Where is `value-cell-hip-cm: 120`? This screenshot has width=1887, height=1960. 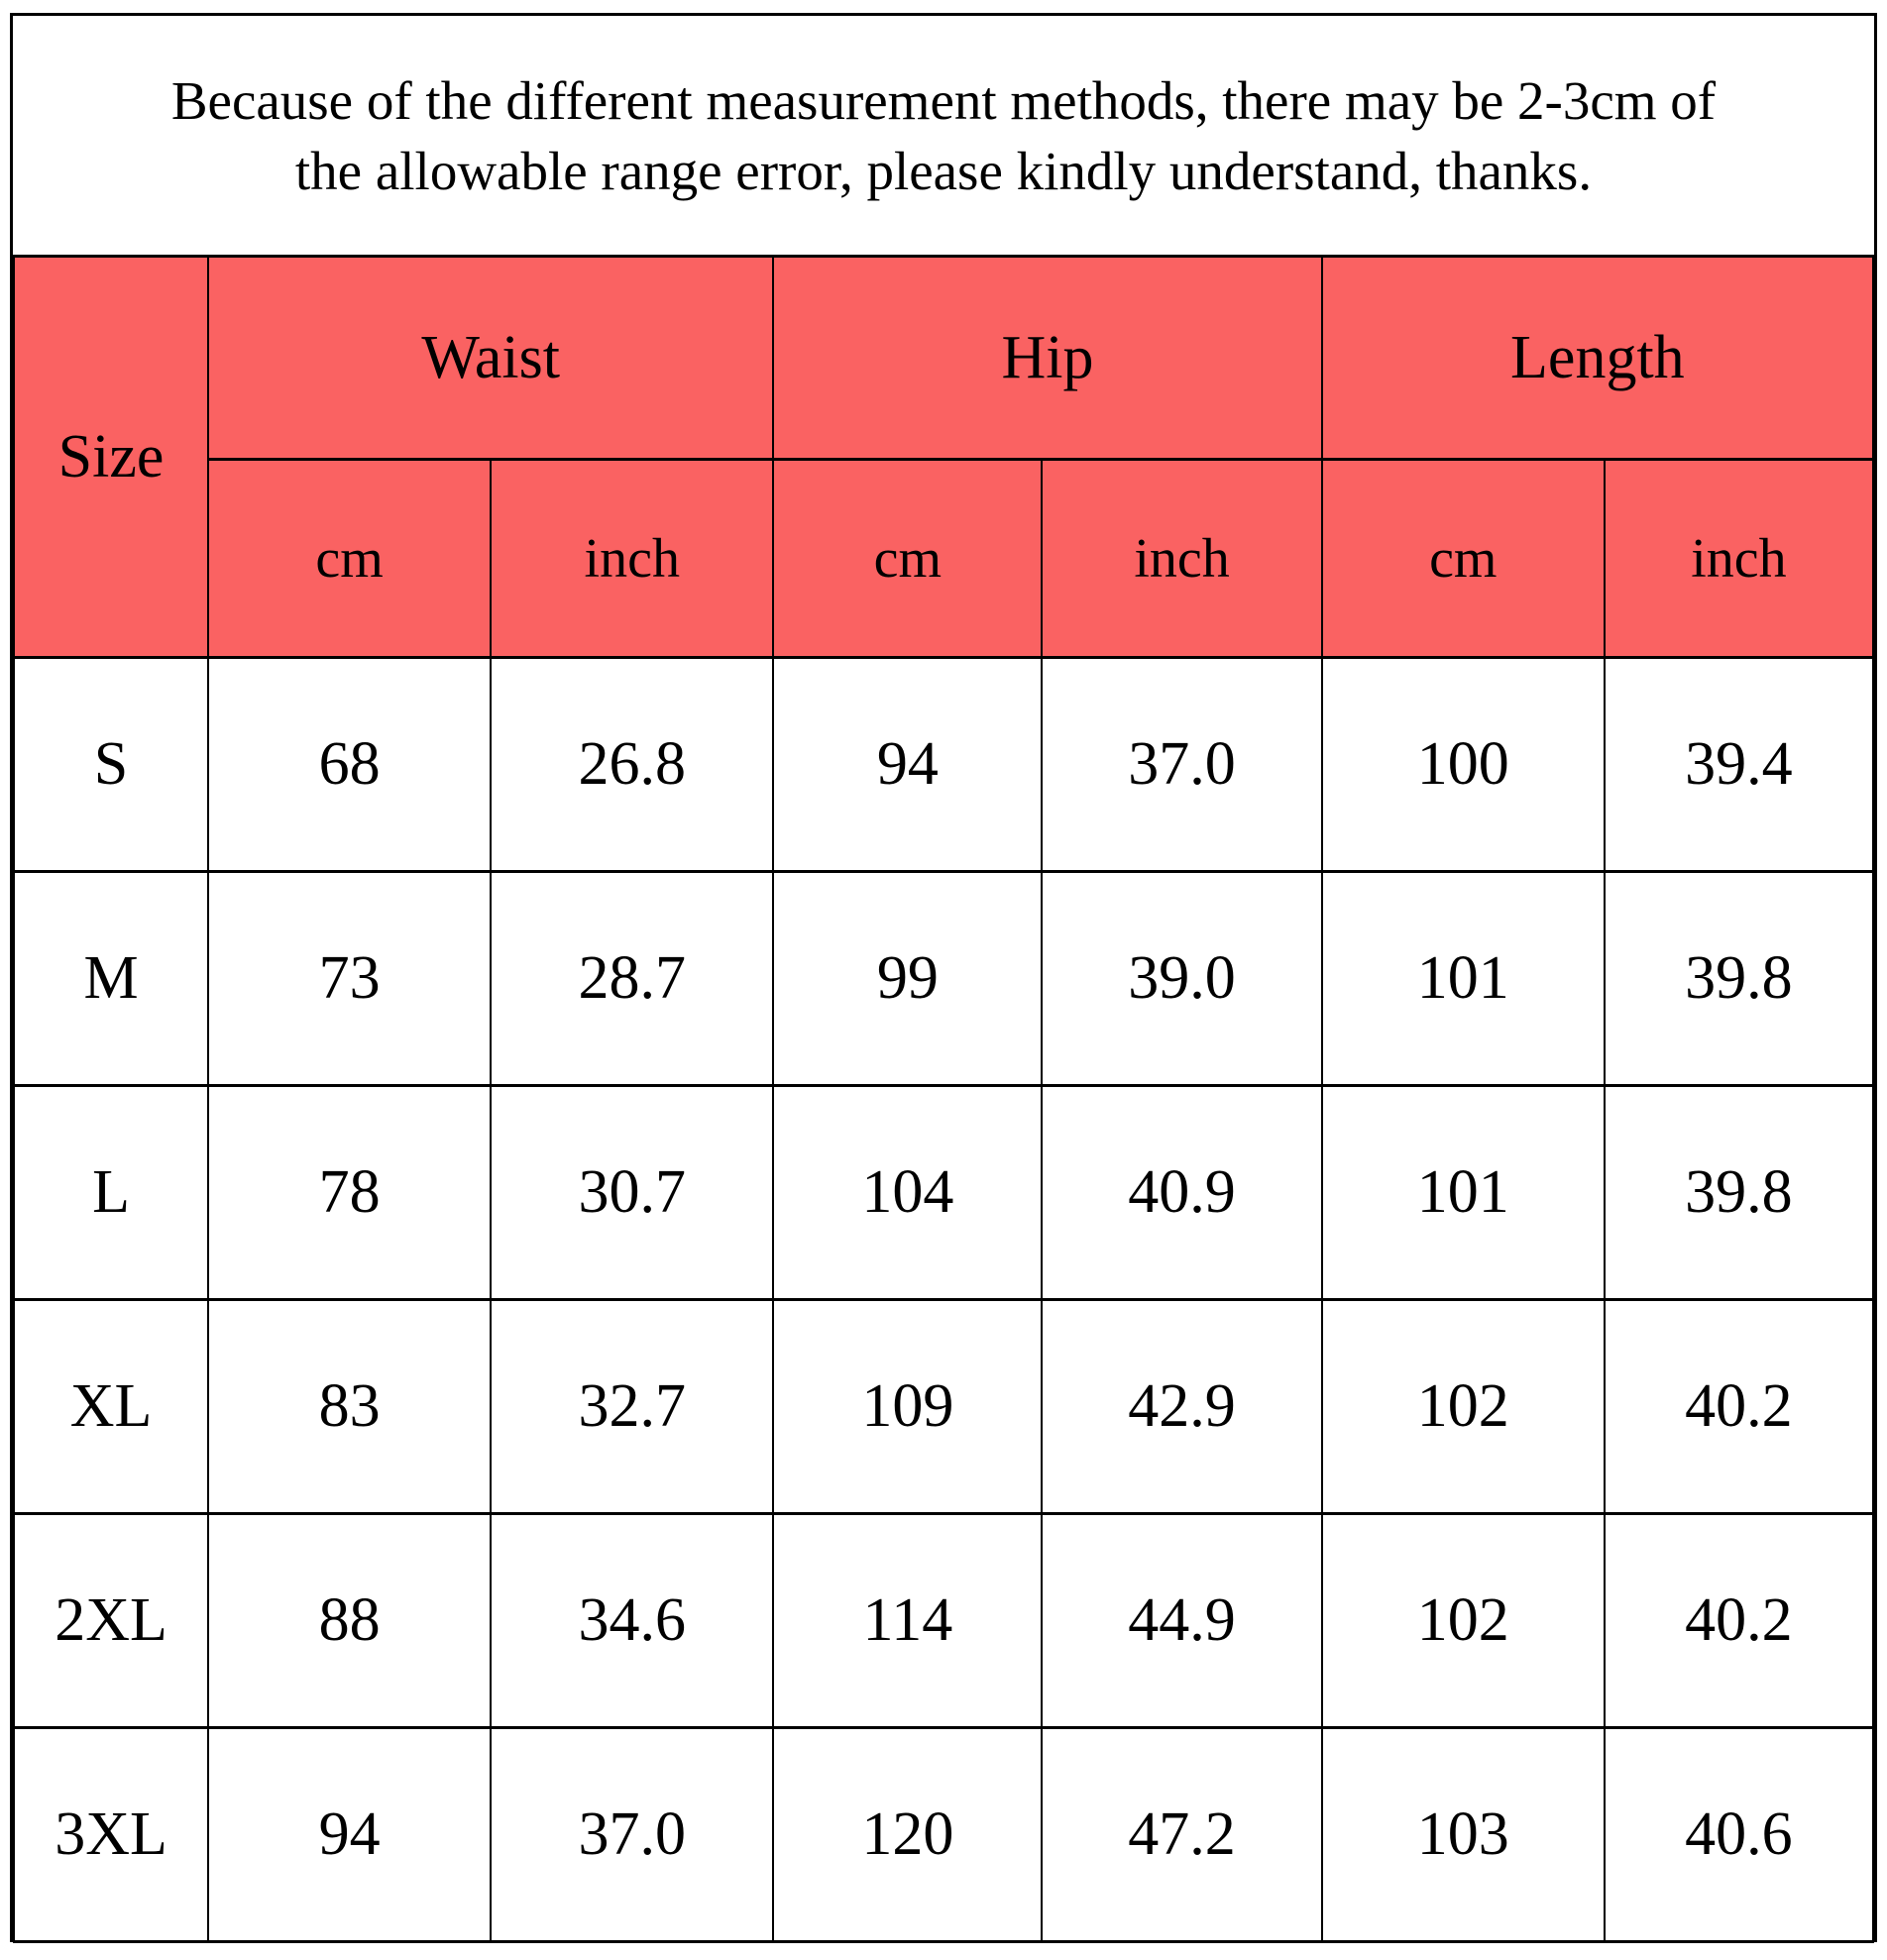
value-cell-hip-cm: 120 is located at coordinates (908, 1834).